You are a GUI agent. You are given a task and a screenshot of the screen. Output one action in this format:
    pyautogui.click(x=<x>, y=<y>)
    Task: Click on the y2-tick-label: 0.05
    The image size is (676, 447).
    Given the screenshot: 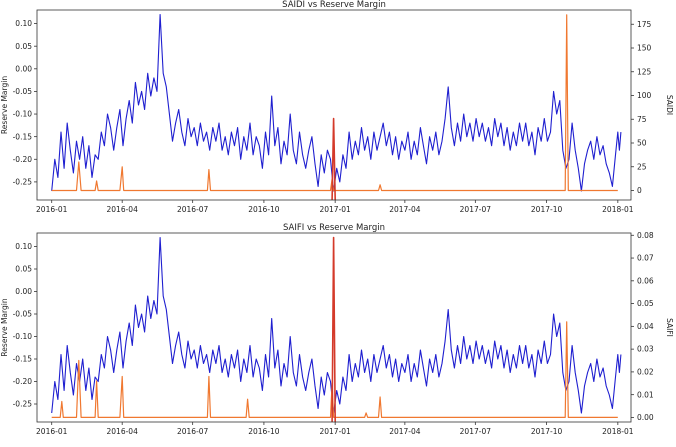 What is the action you would take?
    pyautogui.click(x=645, y=303)
    